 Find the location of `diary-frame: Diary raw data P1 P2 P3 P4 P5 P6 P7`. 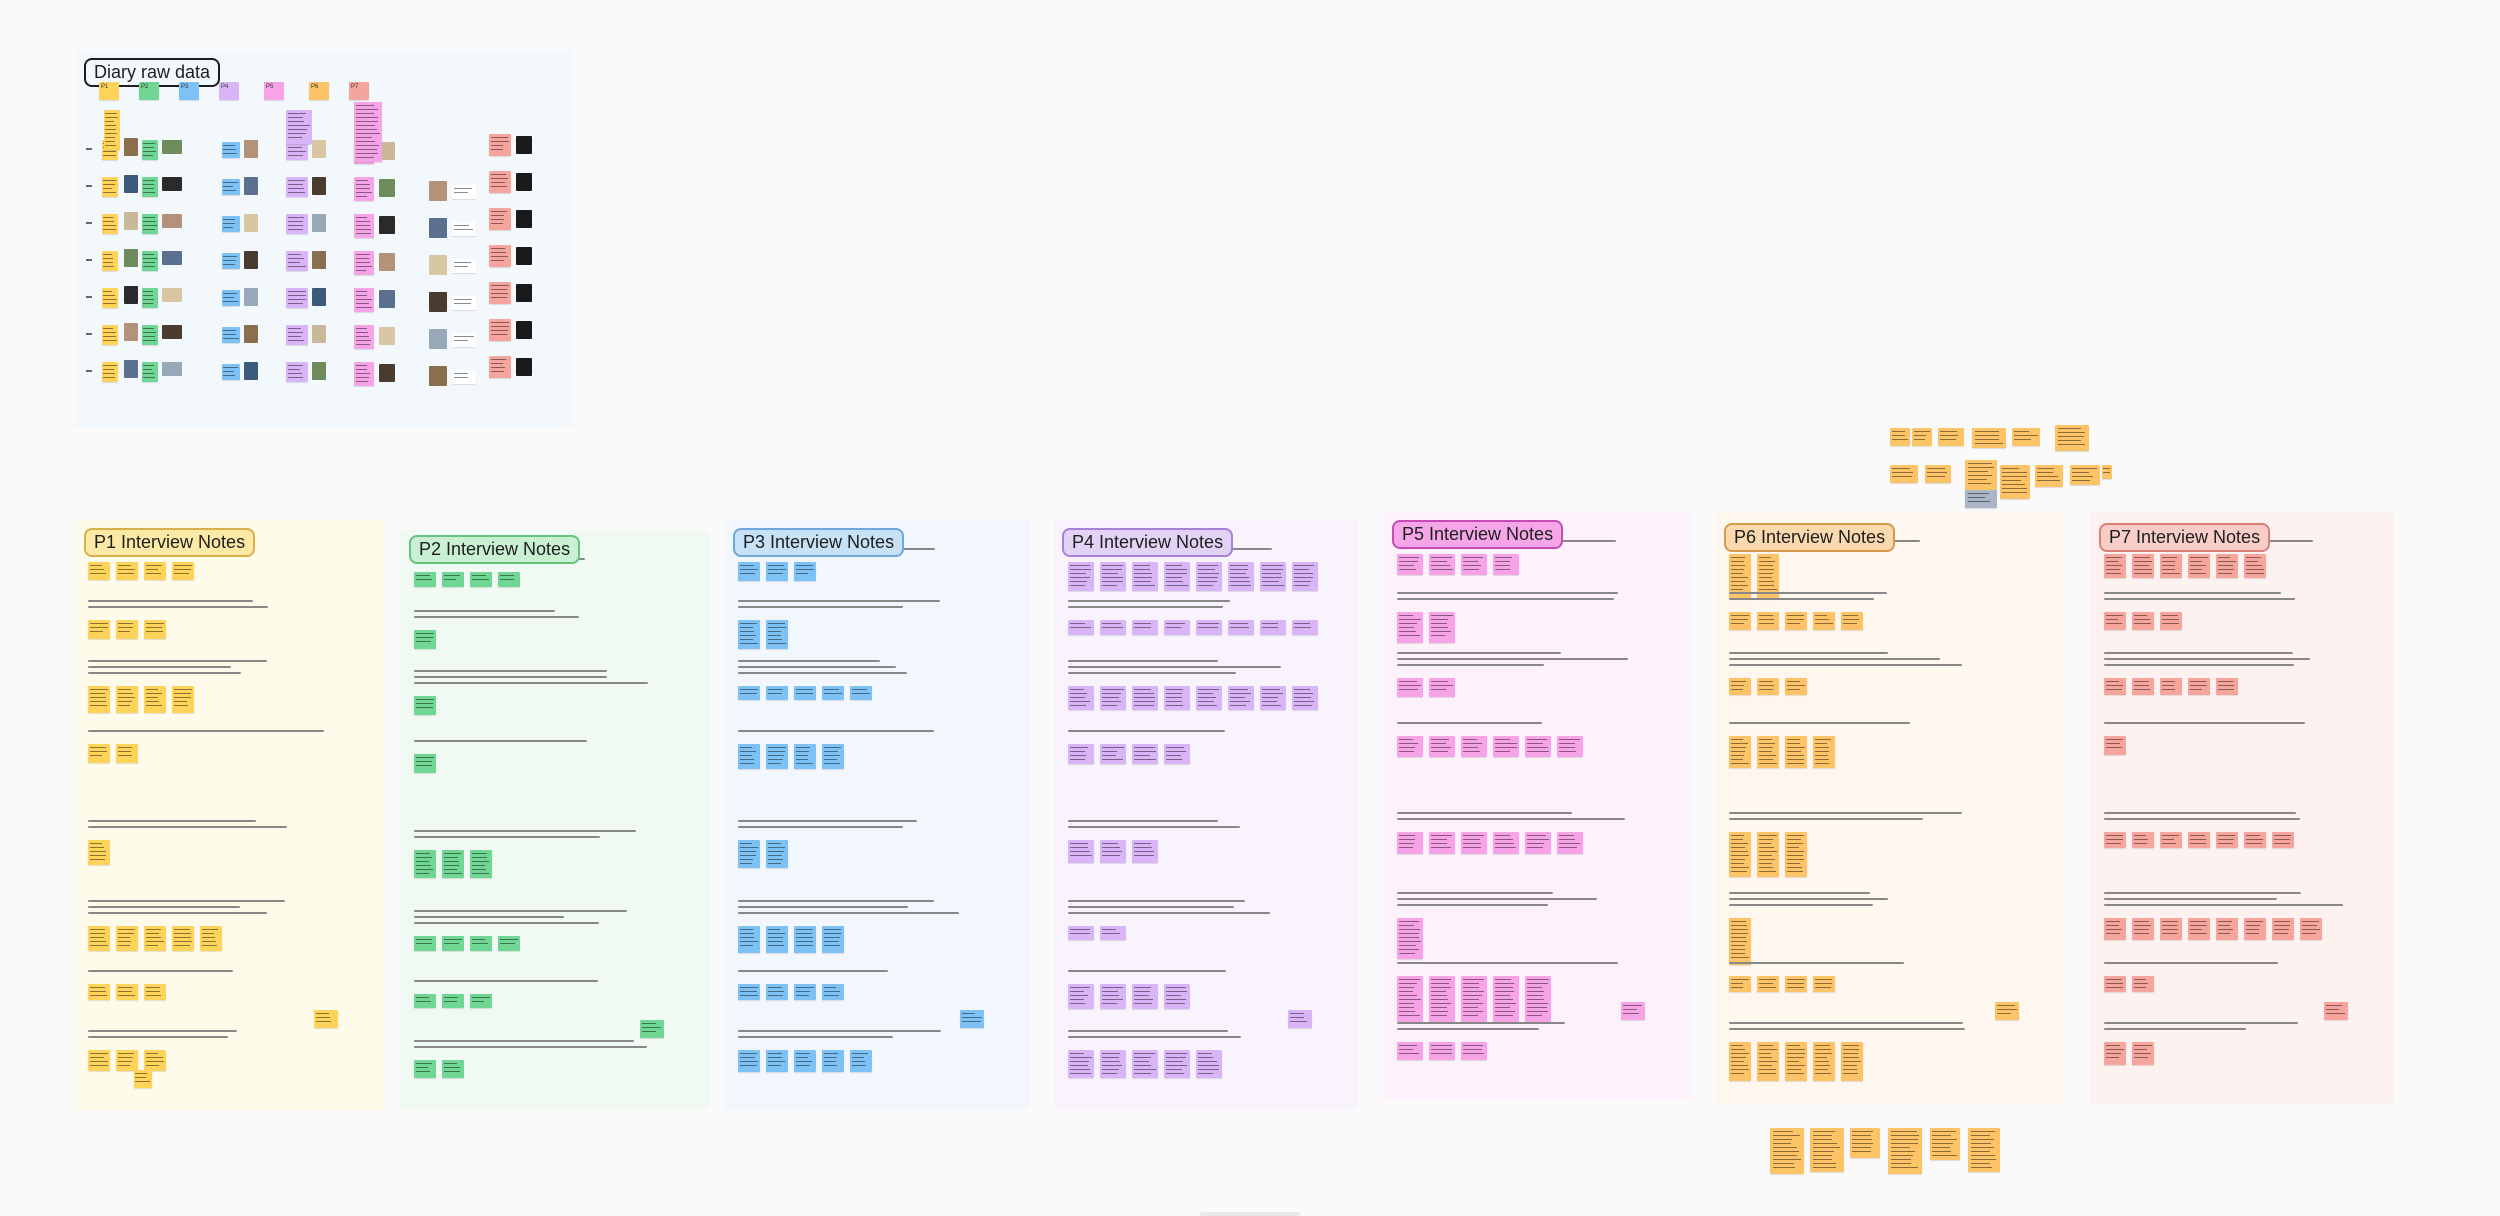

diary-frame: Diary raw data P1 P2 P3 P4 P5 P6 P7 is located at coordinates (324, 239).